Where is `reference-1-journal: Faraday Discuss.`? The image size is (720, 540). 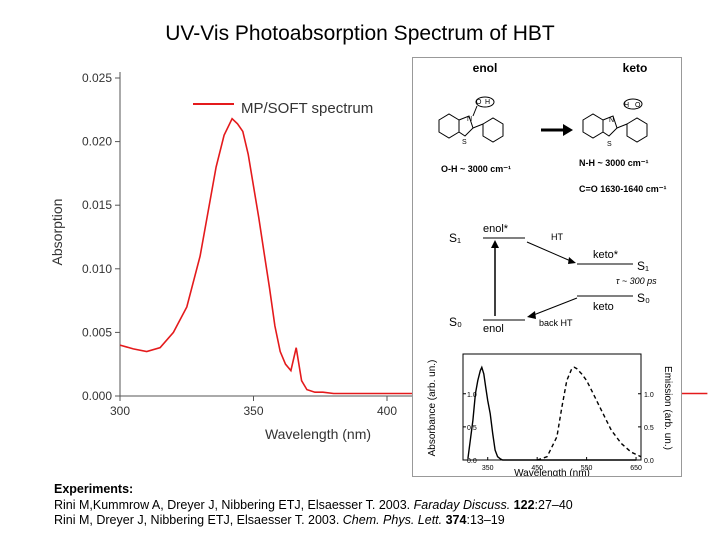 reference-1-journal: Faraday Discuss. is located at coordinates (462, 504).